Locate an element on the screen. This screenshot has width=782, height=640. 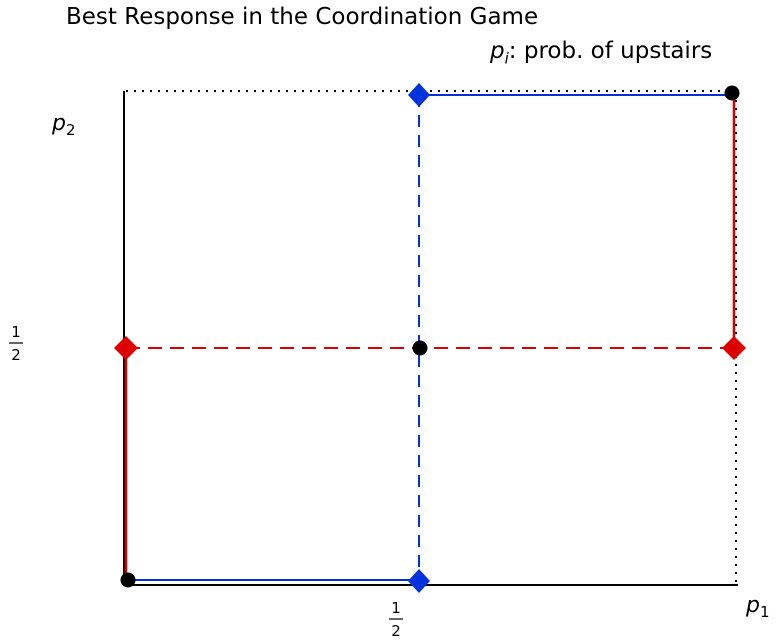
equilibrium-point-top-right is located at coordinates (732, 93).